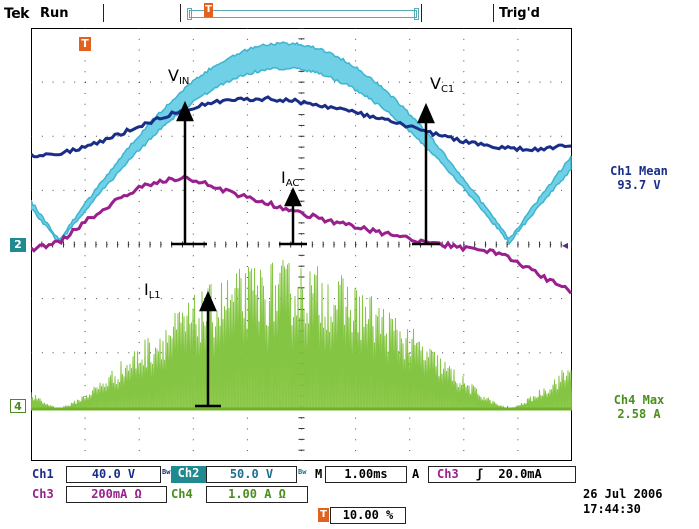 This screenshot has height=529, width=699. What do you see at coordinates (416, 474) in the screenshot?
I see `trigger-mode: A` at bounding box center [416, 474].